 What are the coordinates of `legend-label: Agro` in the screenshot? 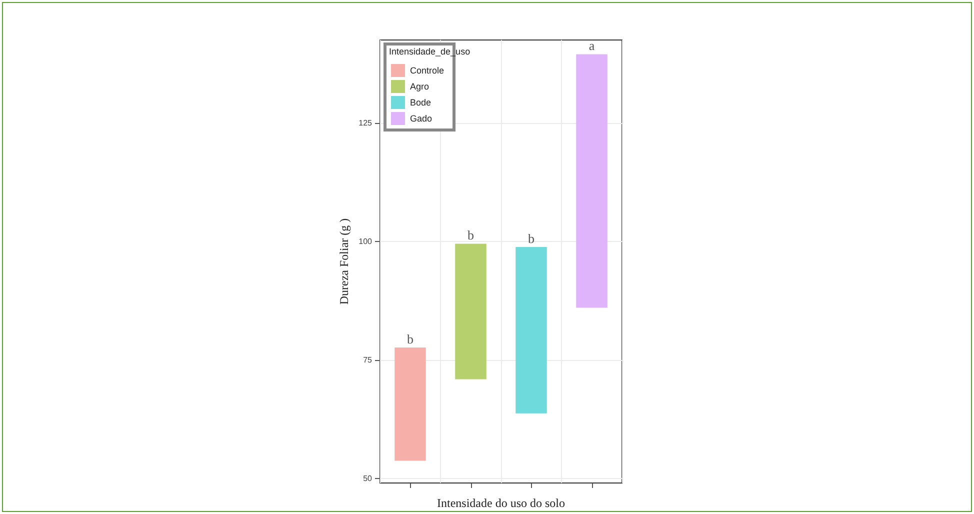 It's located at (420, 87).